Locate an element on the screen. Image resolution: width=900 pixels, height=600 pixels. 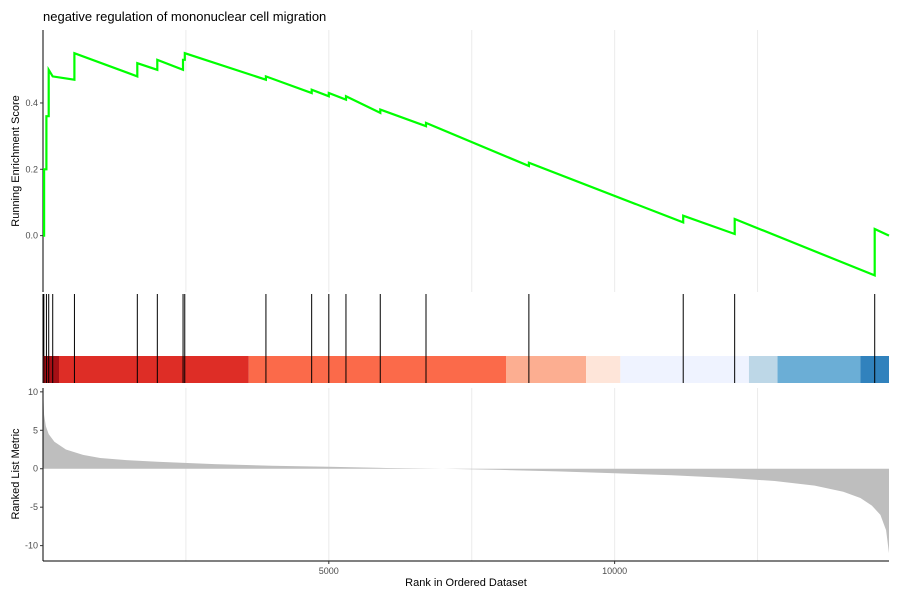
y-tick-label: -5 is located at coordinates (34, 507).